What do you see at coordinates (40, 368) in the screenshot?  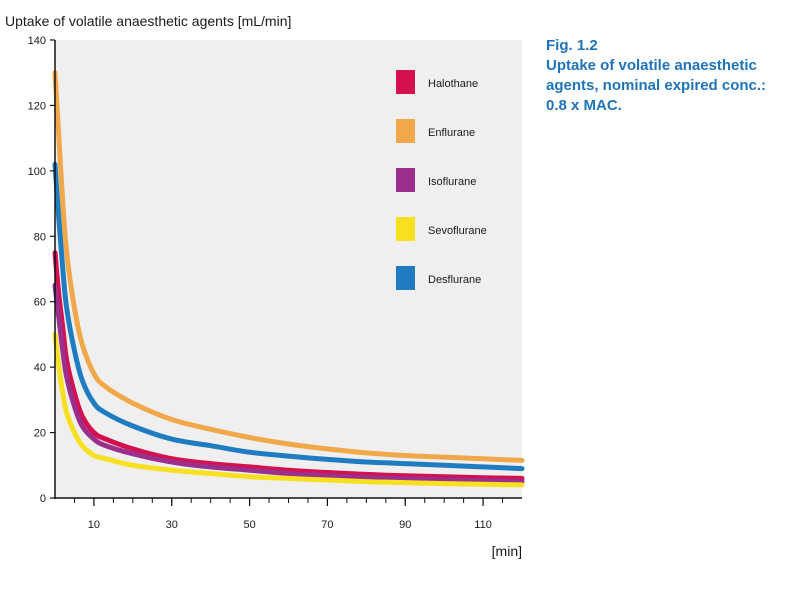 I see `y-tick-label: 40` at bounding box center [40, 368].